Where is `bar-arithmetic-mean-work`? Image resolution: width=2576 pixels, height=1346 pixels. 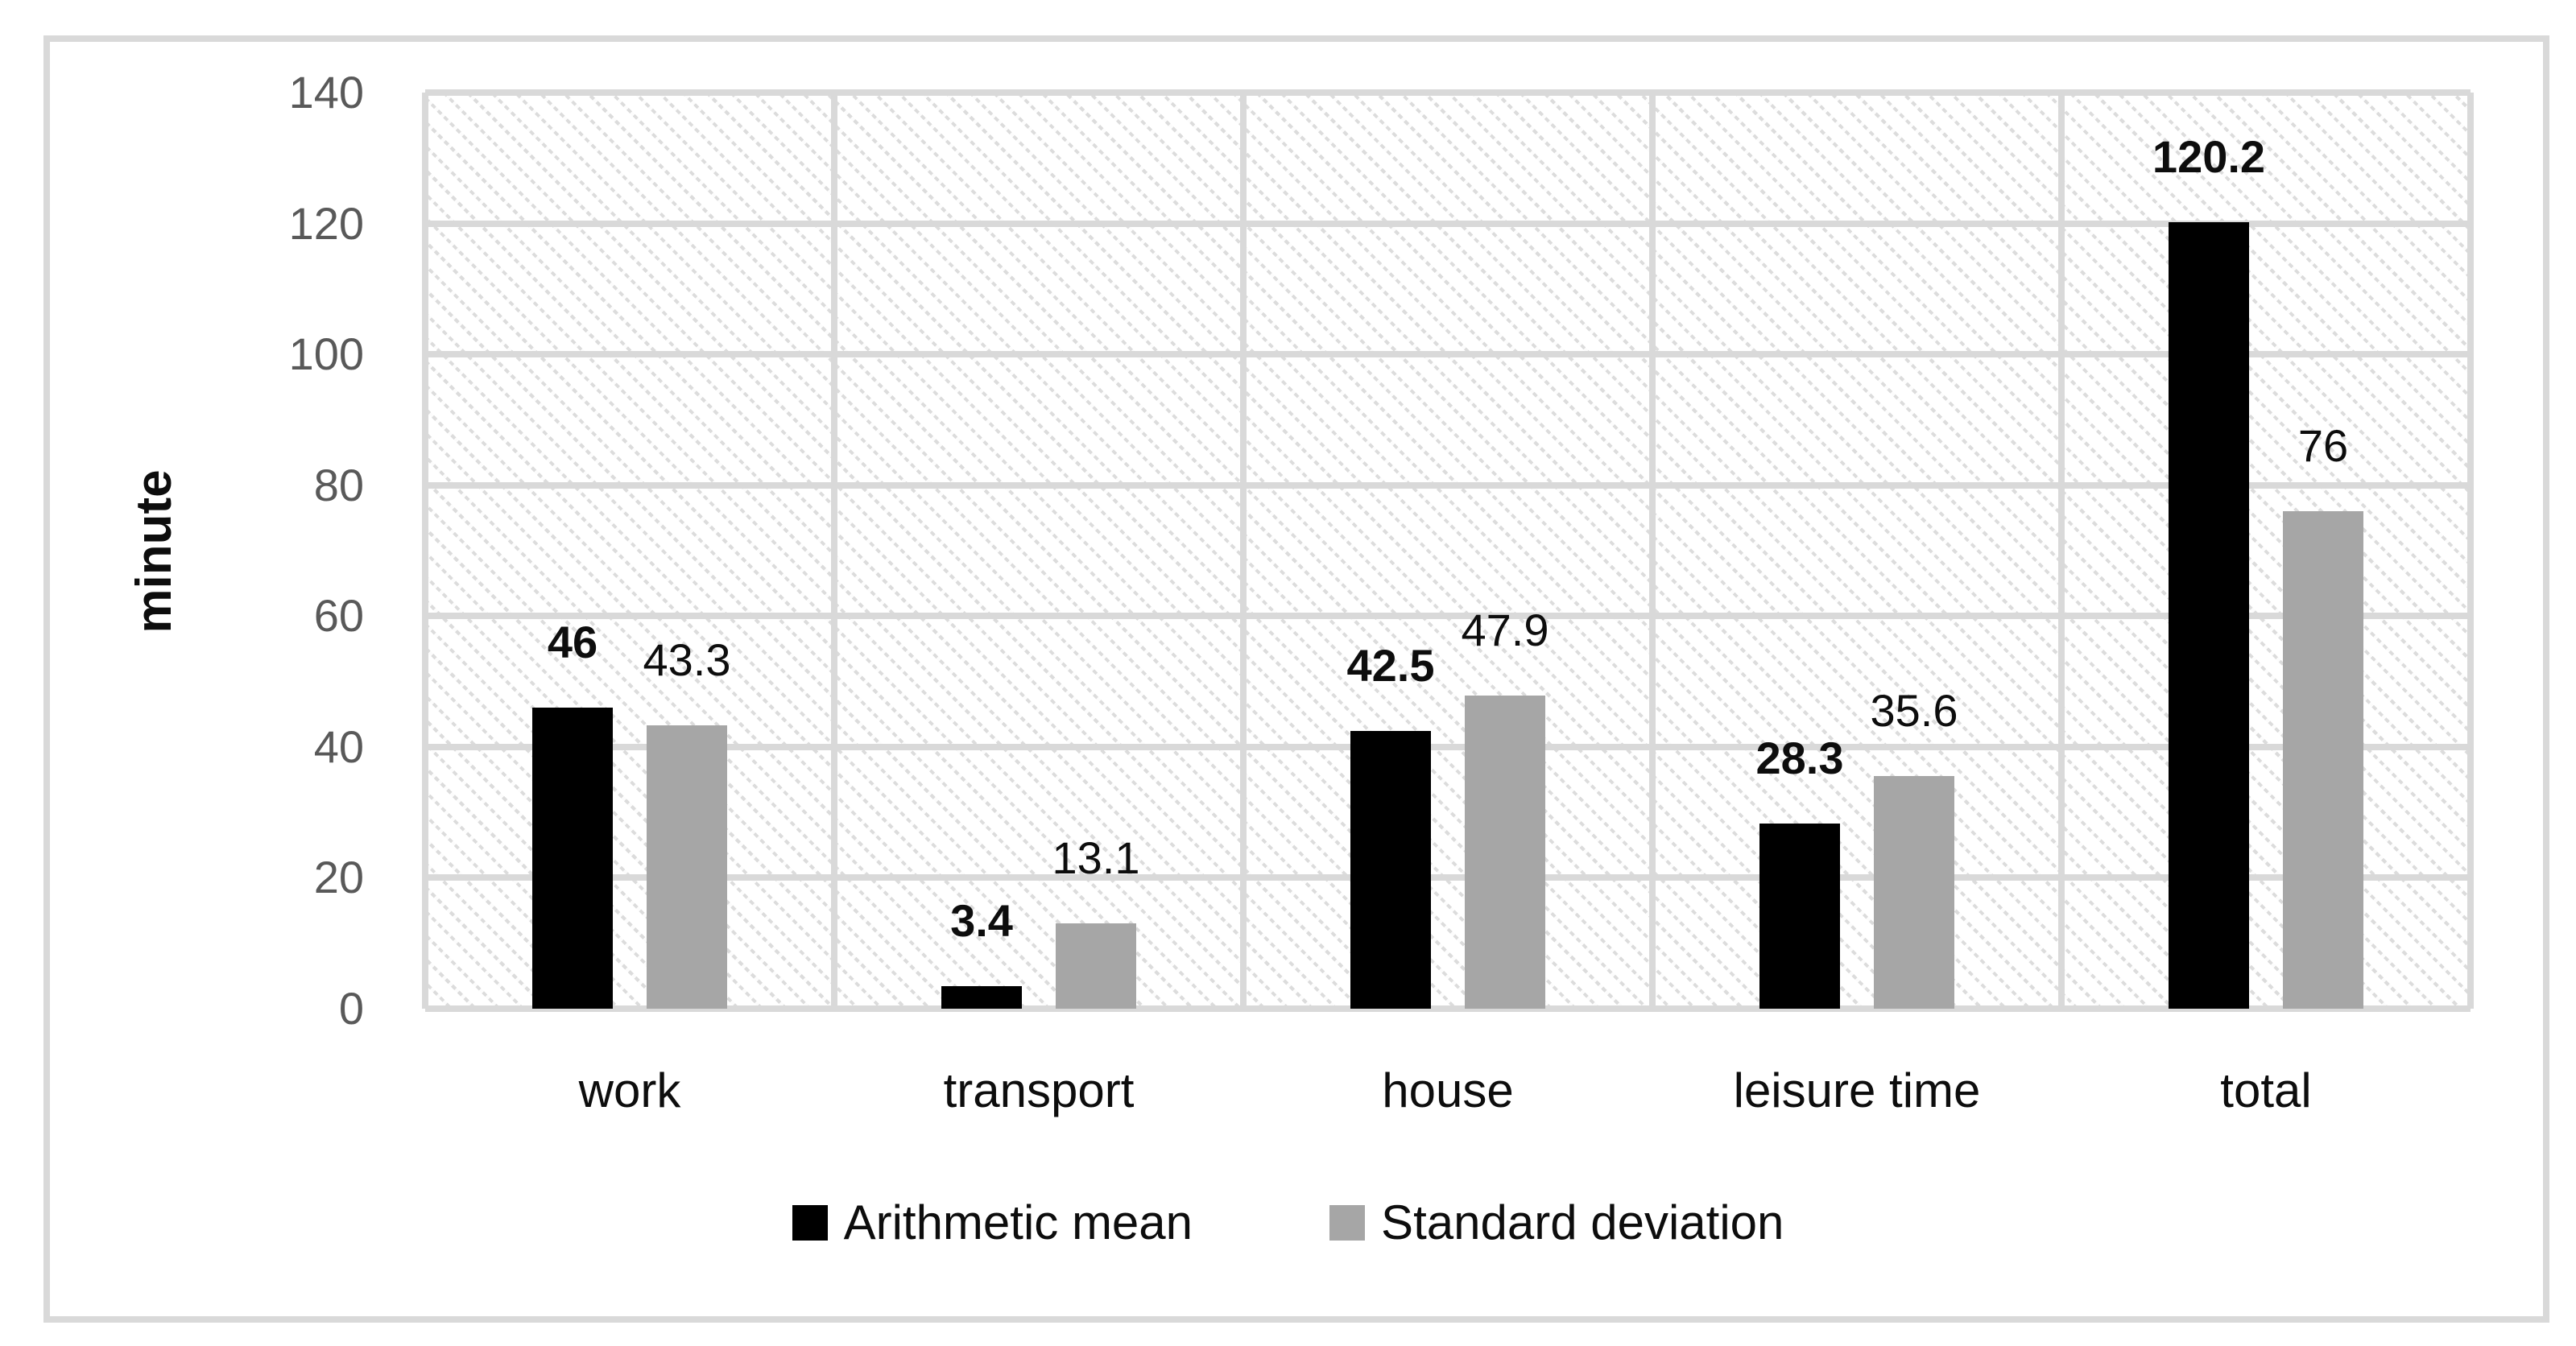
bar-arithmetic-mean-work is located at coordinates (572, 859).